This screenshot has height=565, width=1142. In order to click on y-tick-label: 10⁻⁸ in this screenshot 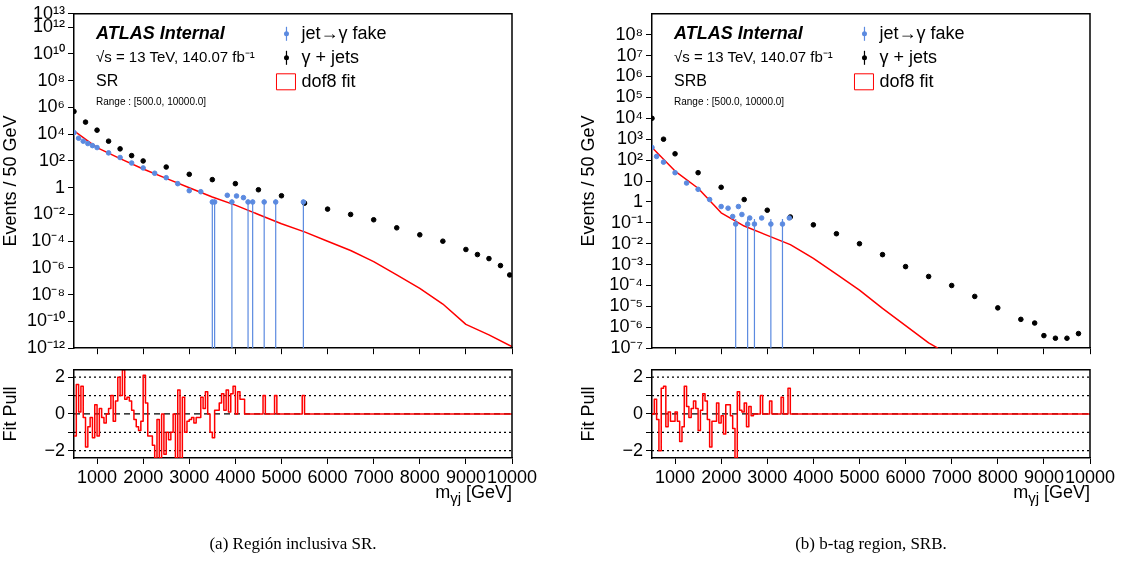, I will do `click(48, 293)`.